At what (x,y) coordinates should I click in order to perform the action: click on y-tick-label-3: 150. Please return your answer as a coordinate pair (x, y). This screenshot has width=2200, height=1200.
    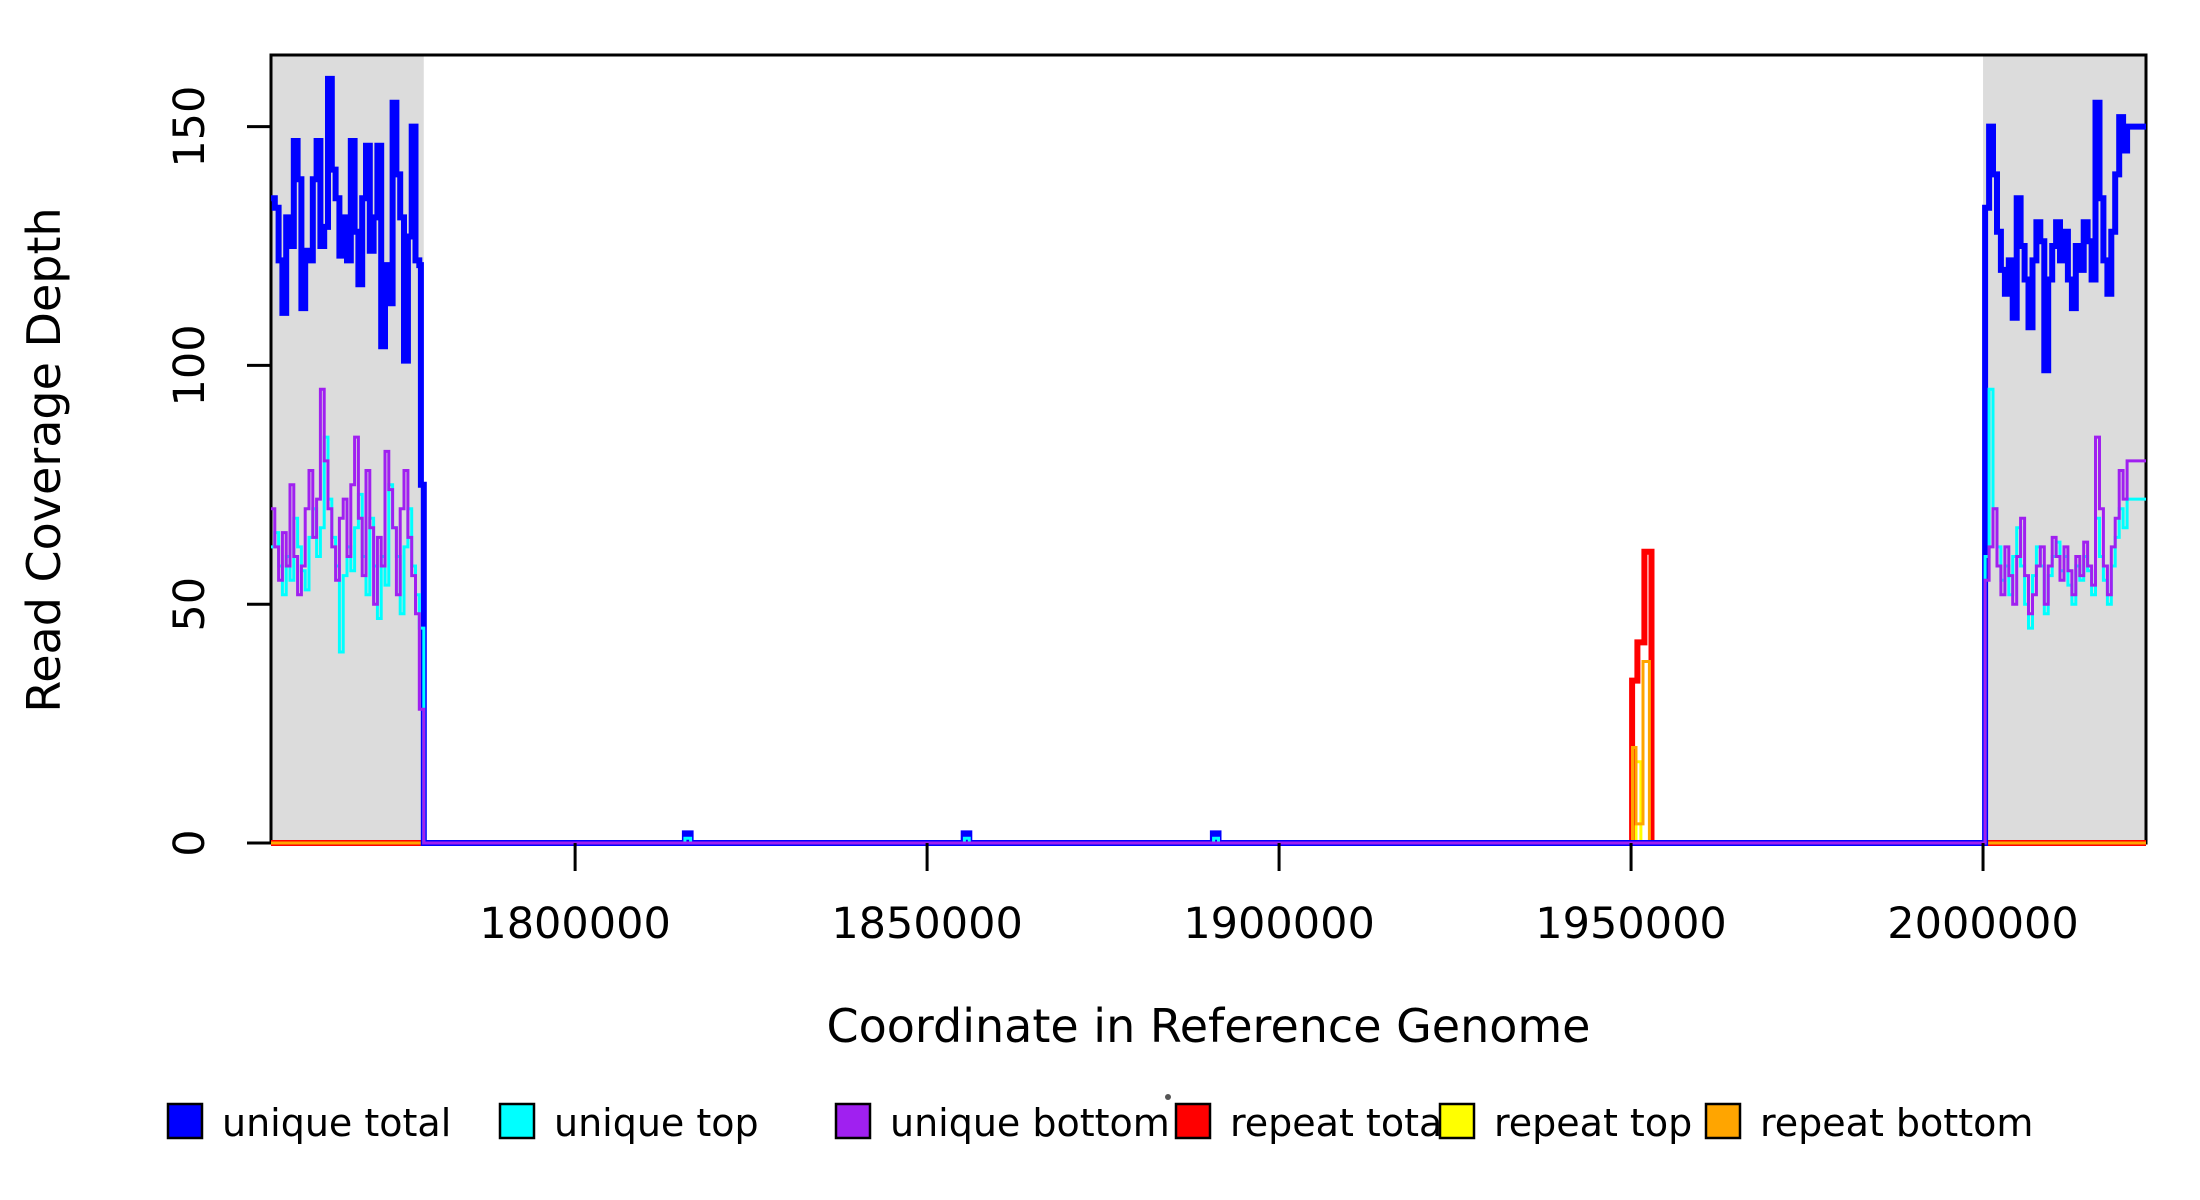
    Looking at the image, I should click on (190, 127).